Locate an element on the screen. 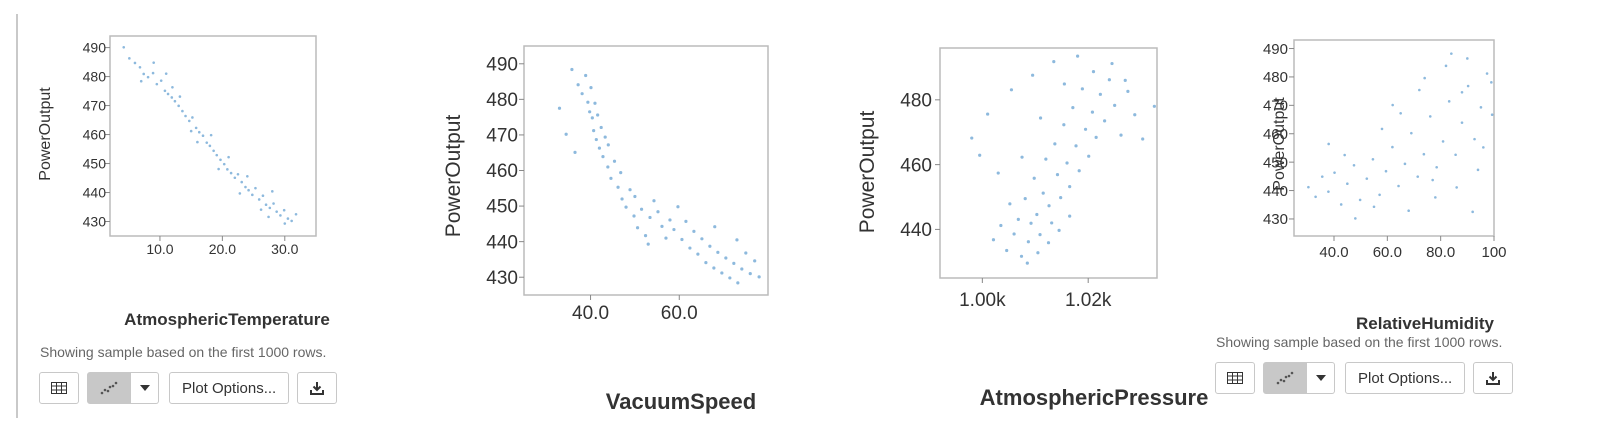 This screenshot has width=1620, height=432. y-tick-label: 460 is located at coordinates (916, 165).